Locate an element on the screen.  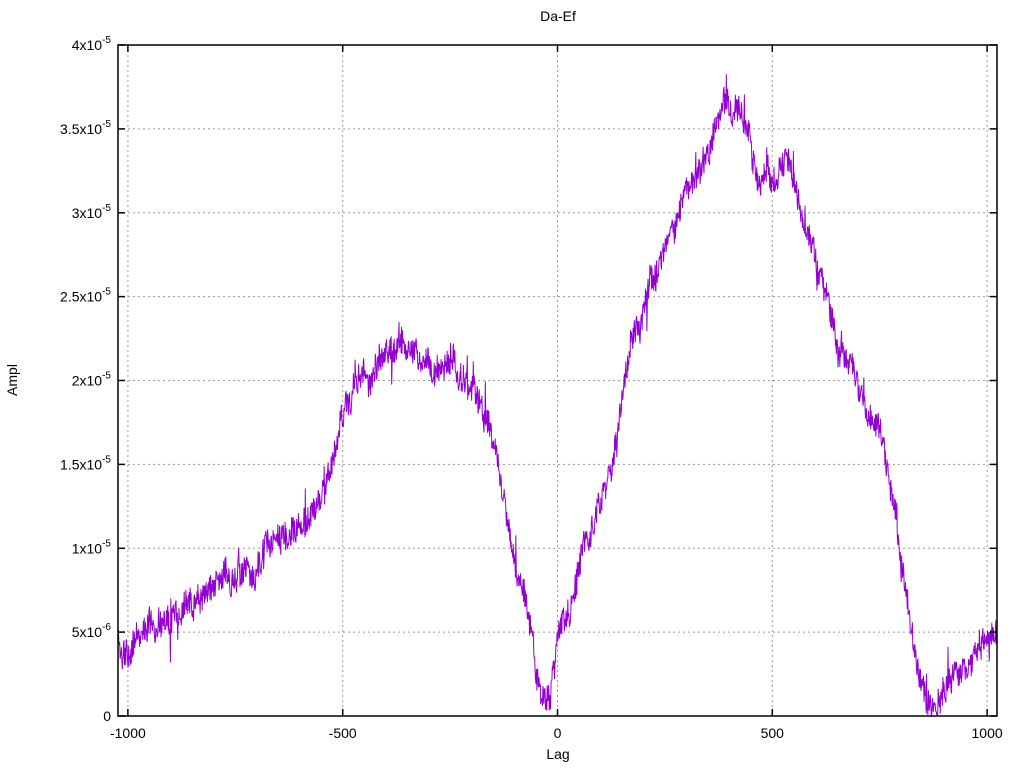
x-tick-label--1000: -1000 is located at coordinates (128, 733).